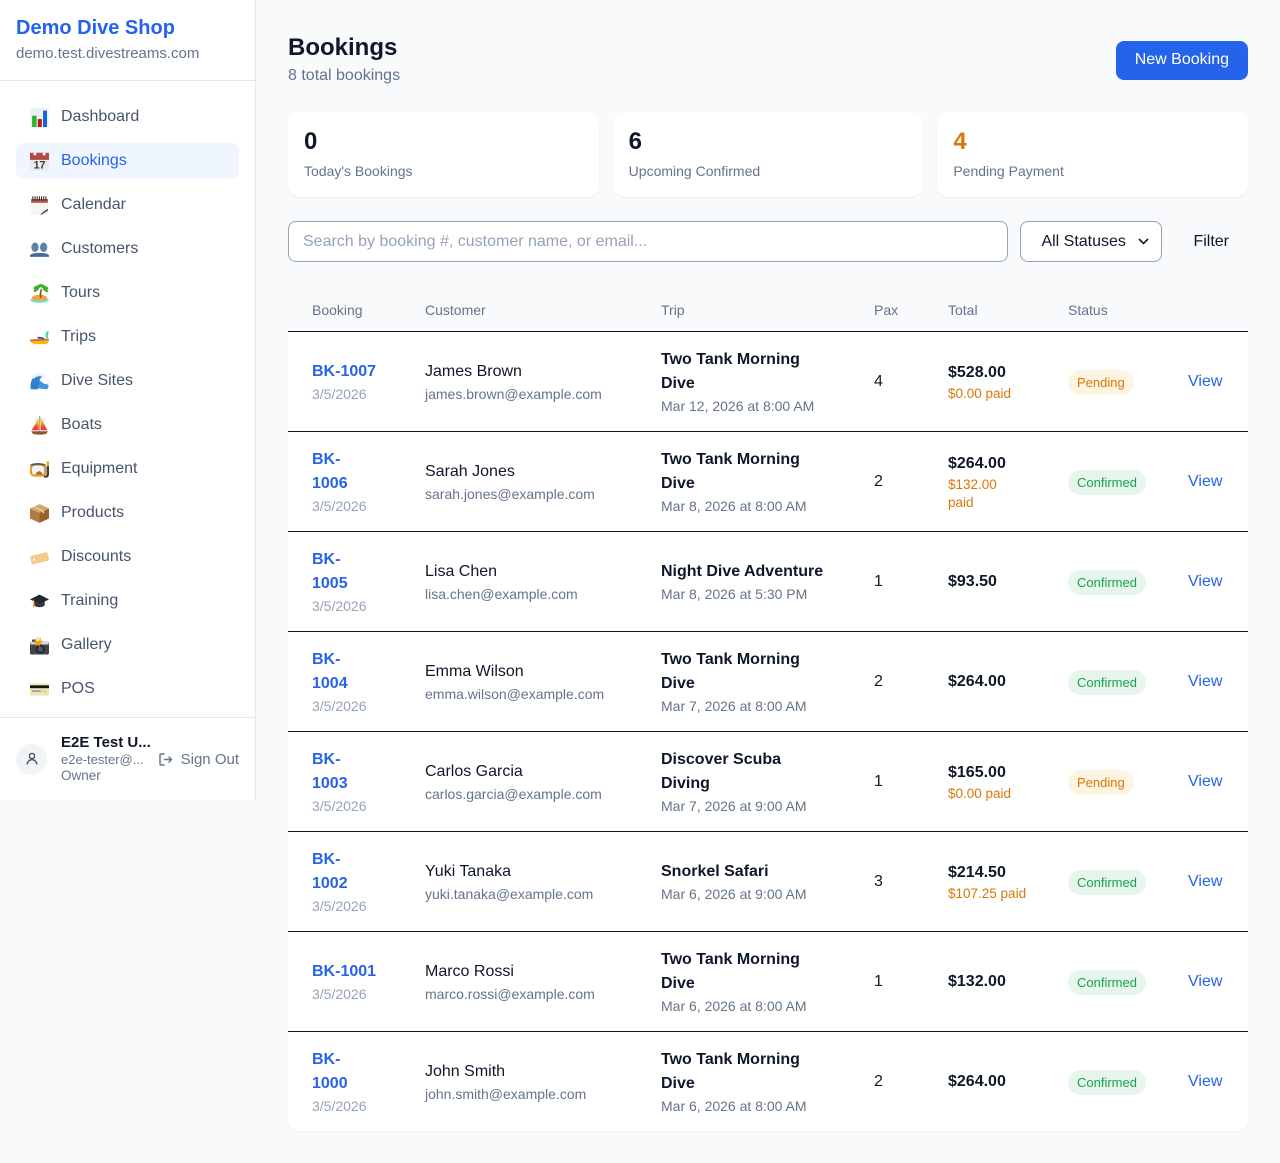 This screenshot has width=1280, height=1163. I want to click on svg-text: 17, so click(40, 165).